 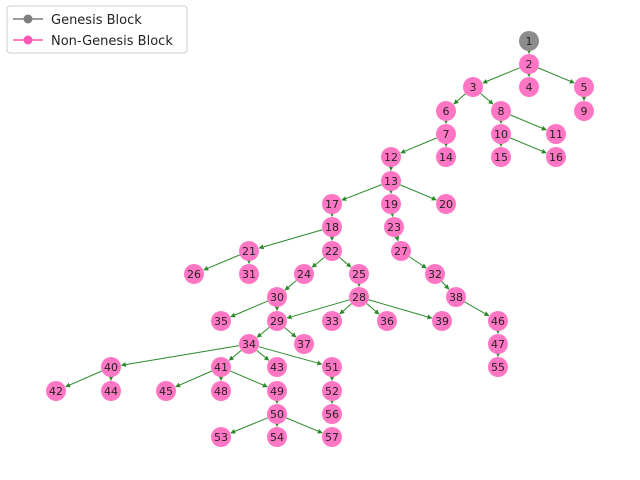 I want to click on legend-entry-non-genesis: Non-Genesis Block, so click(x=93, y=41).